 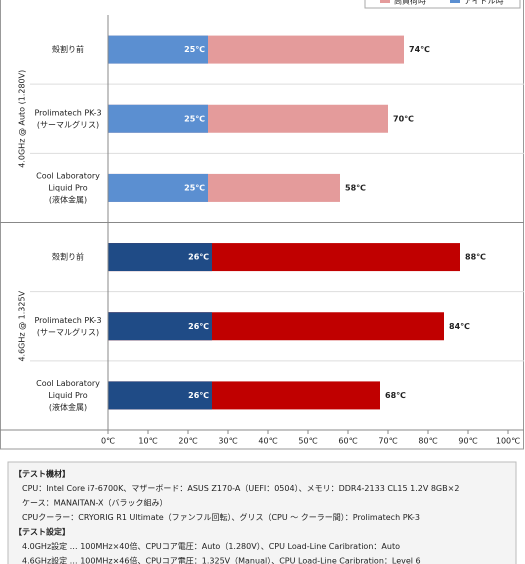 What do you see at coordinates (22, 119) in the screenshot?
I see `group-label: 4.0GHz @ Auto (1.280V)` at bounding box center [22, 119].